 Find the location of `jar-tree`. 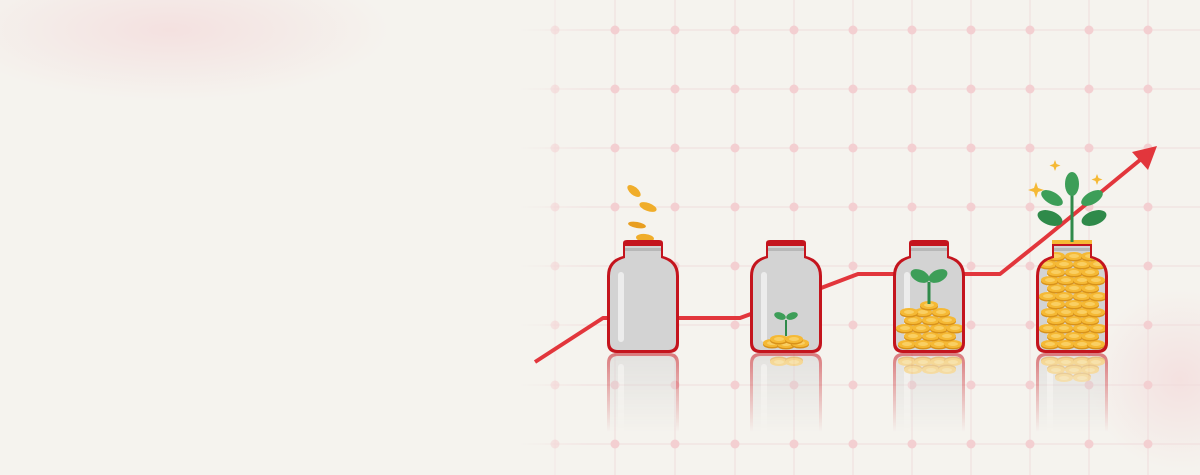

jar-tree is located at coordinates (1068, 256).